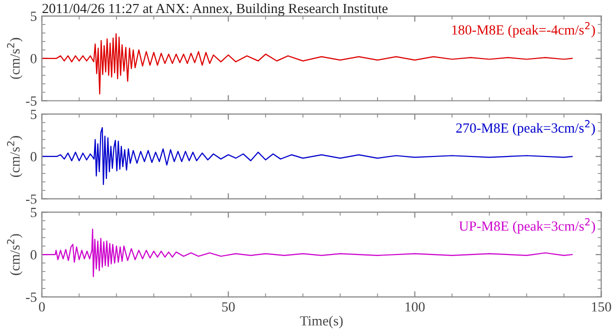  Describe the element at coordinates (228, 307) in the screenshot. I see `x-tick-label: 50` at that location.